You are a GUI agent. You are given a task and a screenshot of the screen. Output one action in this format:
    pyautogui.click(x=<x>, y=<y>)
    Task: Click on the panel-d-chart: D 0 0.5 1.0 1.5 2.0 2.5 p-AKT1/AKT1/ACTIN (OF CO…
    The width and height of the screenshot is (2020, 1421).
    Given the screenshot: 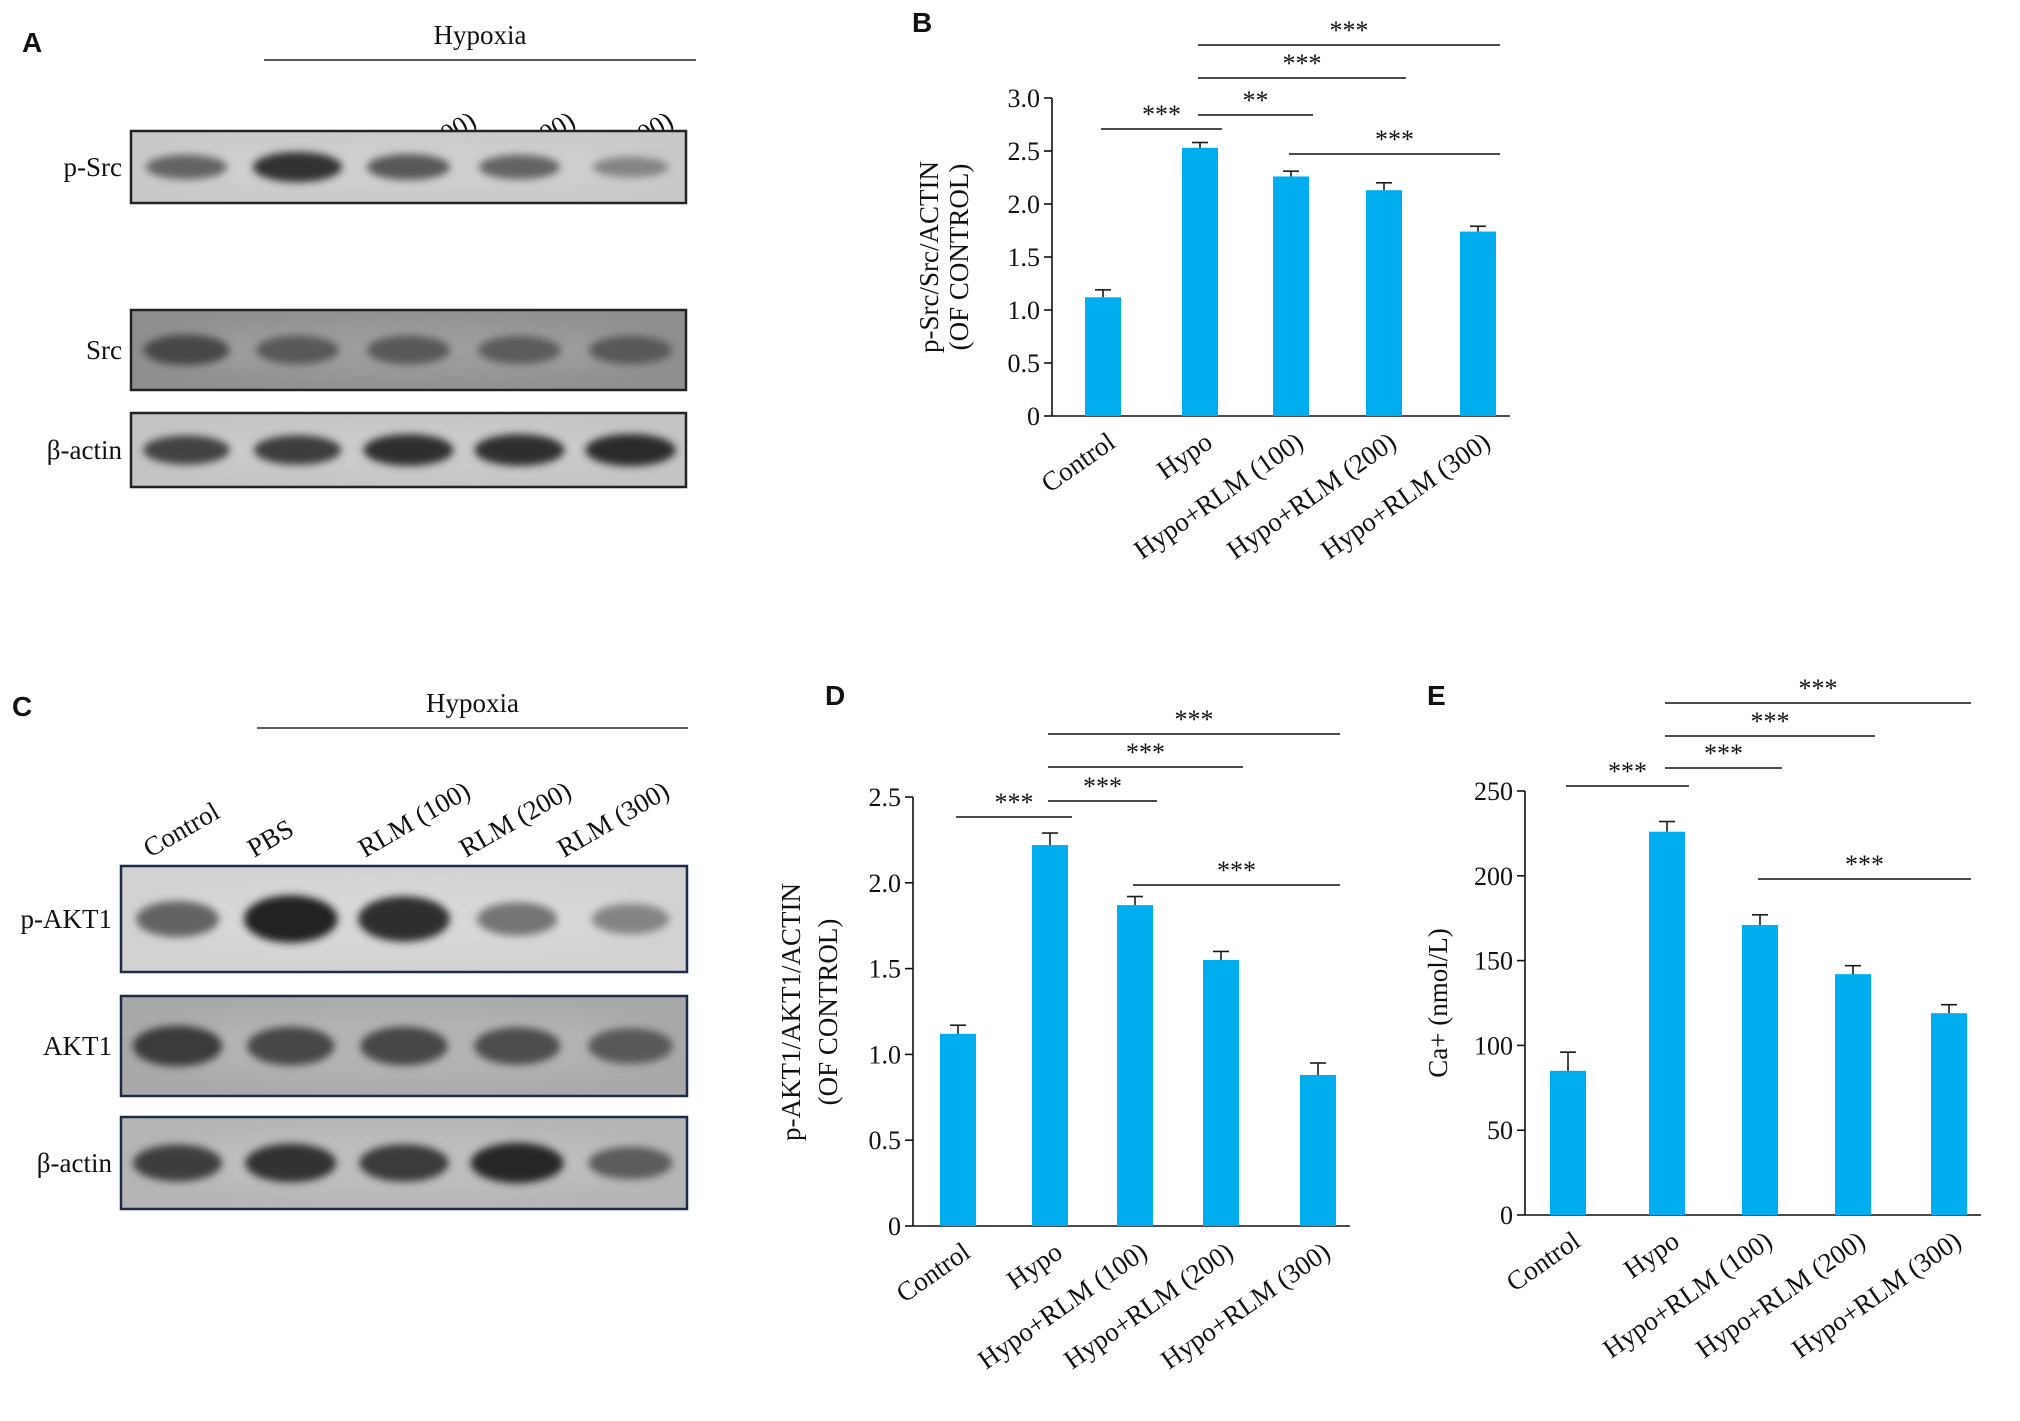 What is the action you would take?
    pyautogui.click(x=1063, y=1027)
    